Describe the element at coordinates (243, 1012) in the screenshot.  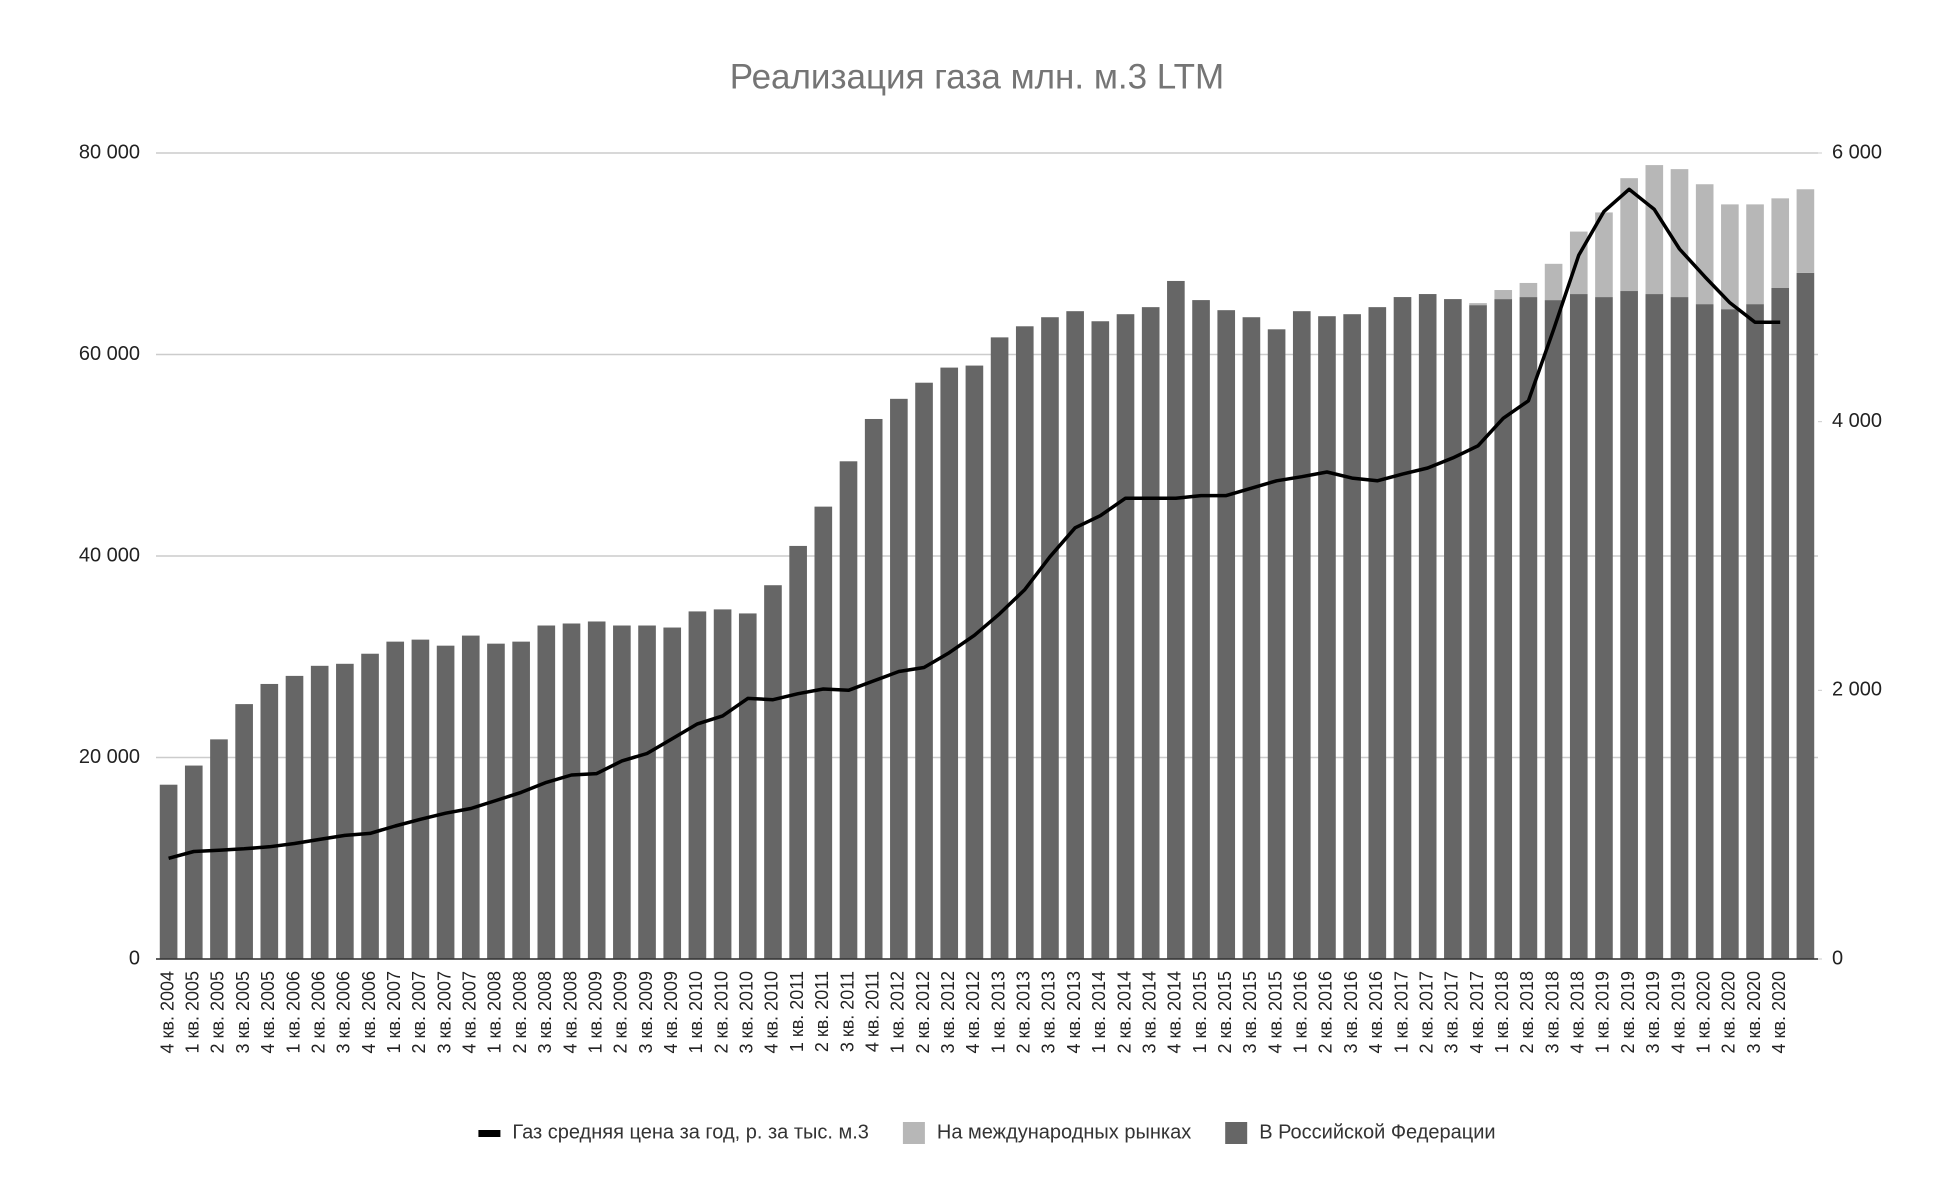
I see `x-tick-label: 3 кв. 2005` at that location.